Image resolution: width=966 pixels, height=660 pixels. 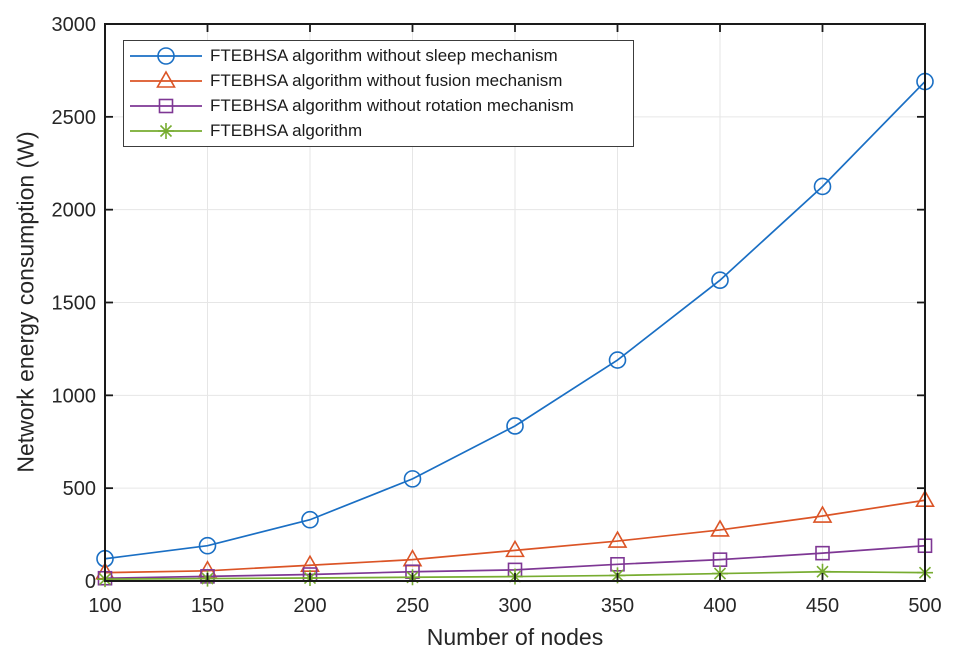 What do you see at coordinates (104, 606) in the screenshot?
I see `x-tick-label: 100` at bounding box center [104, 606].